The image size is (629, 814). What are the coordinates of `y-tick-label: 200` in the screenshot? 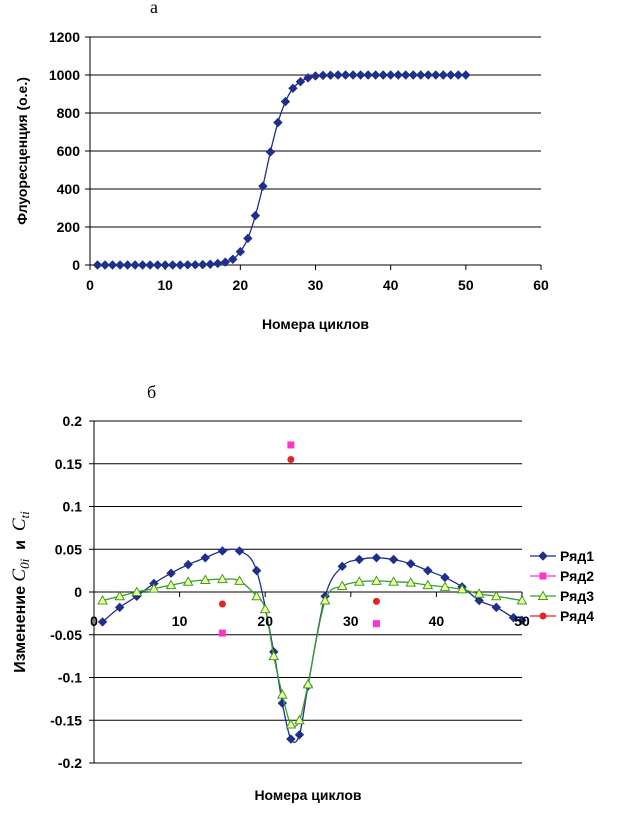 It's located at (69, 227).